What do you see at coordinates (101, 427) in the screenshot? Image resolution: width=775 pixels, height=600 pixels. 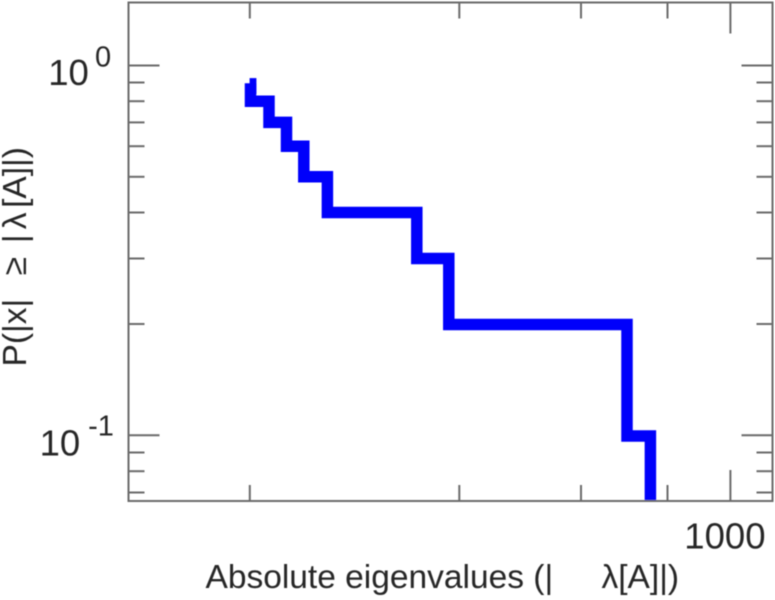 I see `svg-text: -1` at bounding box center [101, 427].